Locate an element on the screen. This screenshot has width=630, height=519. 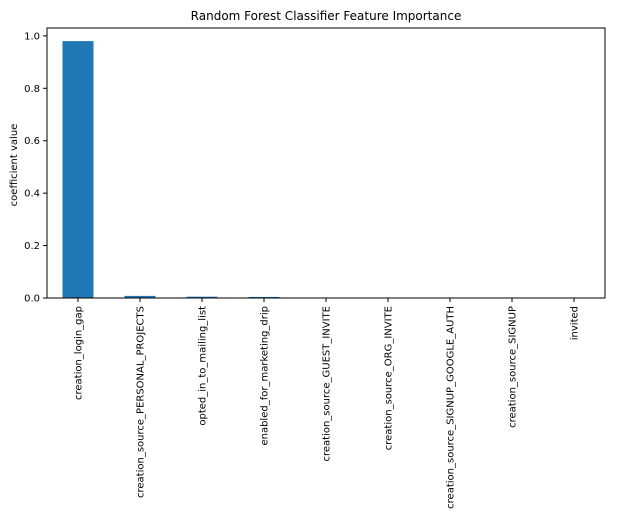
x-tick-label: creation_source_ORG_INVITE is located at coordinates (389, 378).